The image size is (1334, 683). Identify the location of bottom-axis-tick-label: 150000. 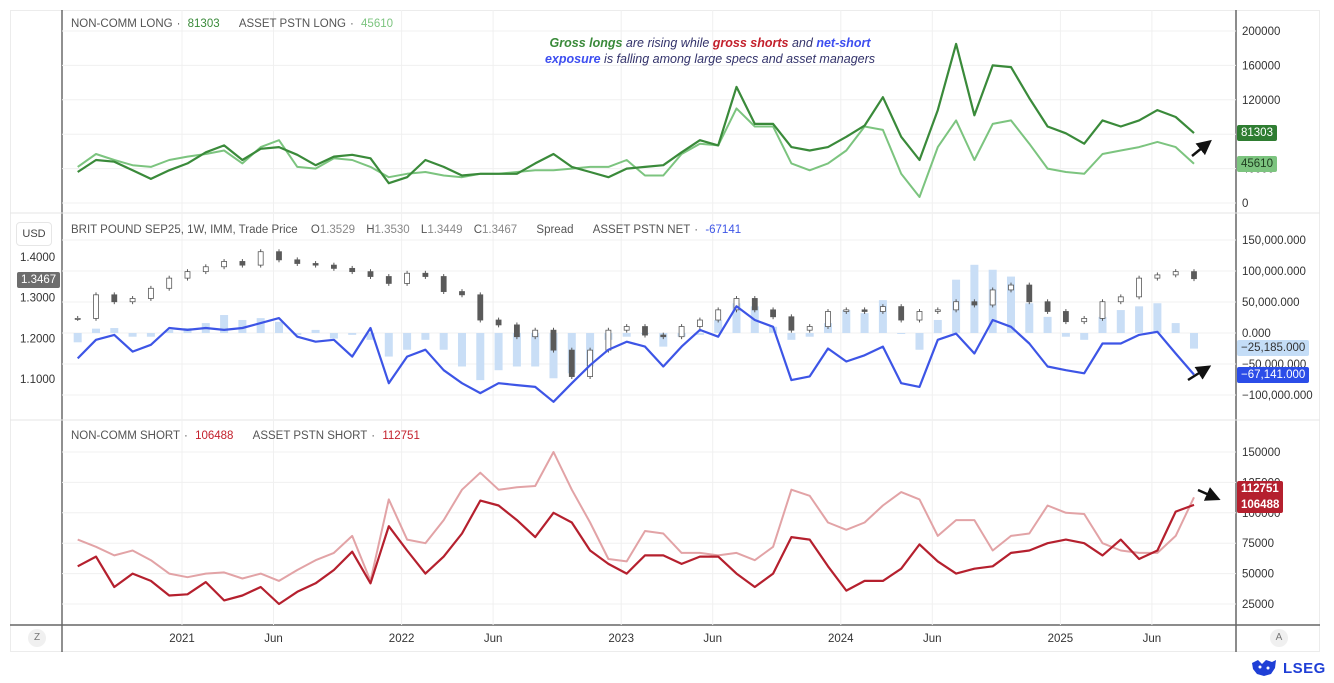
(1261, 453).